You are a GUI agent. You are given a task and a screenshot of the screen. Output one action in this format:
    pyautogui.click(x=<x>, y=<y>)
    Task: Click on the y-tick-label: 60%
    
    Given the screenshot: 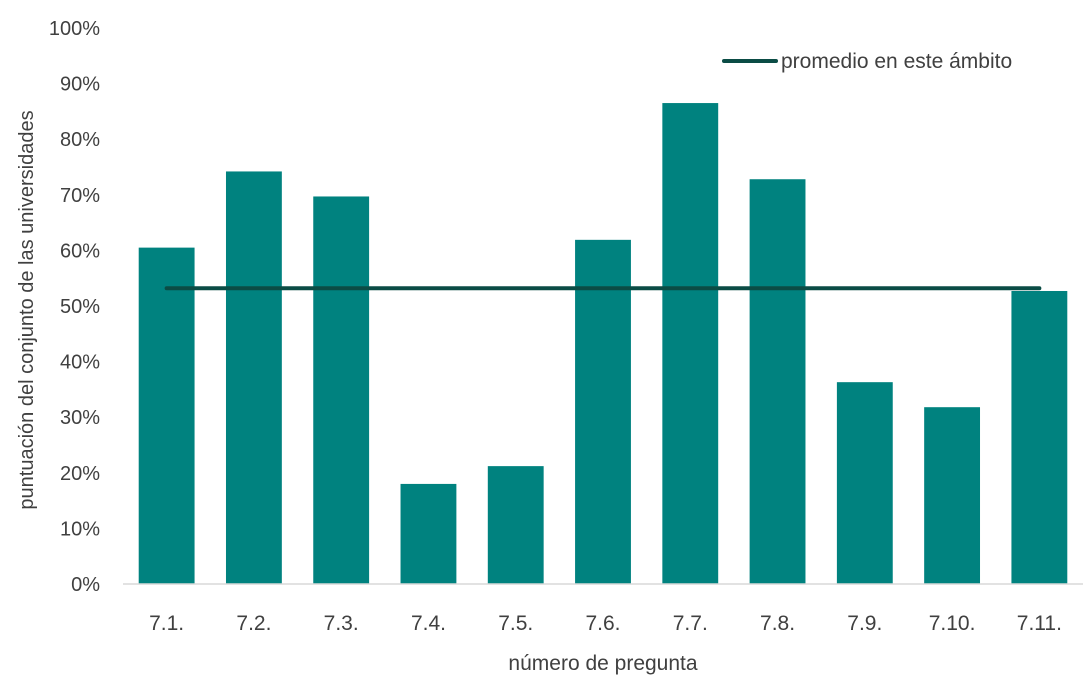 What is the action you would take?
    pyautogui.click(x=80, y=251)
    